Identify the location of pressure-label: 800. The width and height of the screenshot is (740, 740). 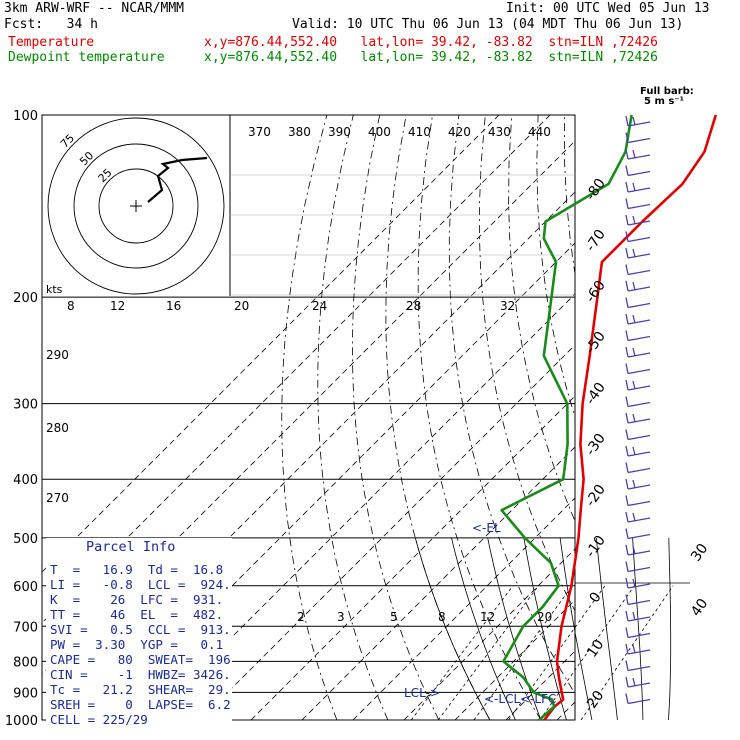
(25, 662).